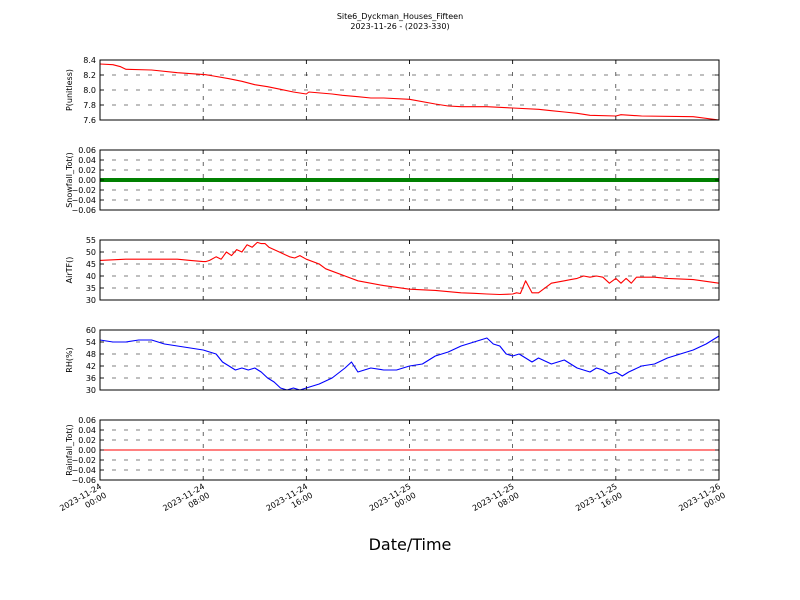  I want to click on y-tick-label: 50, so click(91, 252).